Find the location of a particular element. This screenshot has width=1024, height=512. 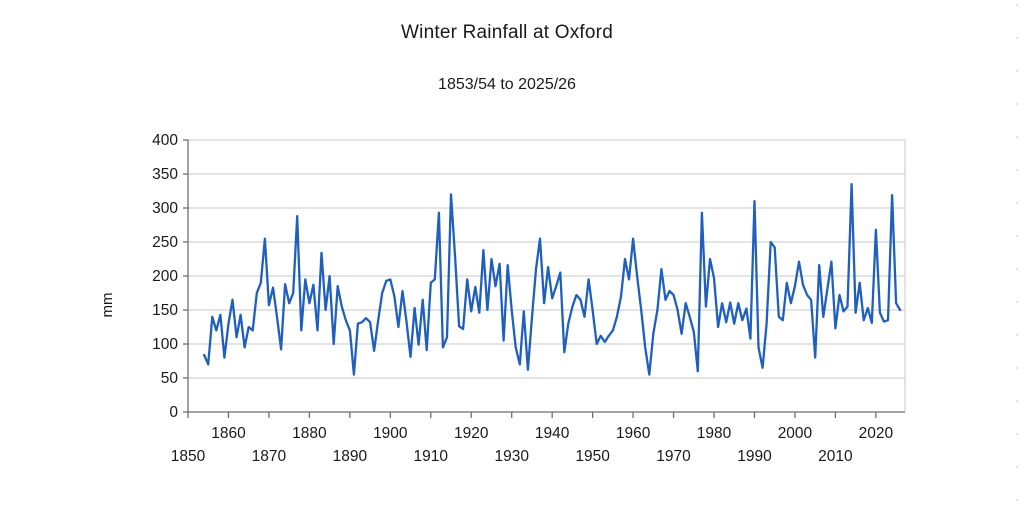

x-tick-label: 1890 is located at coordinates (350, 456).